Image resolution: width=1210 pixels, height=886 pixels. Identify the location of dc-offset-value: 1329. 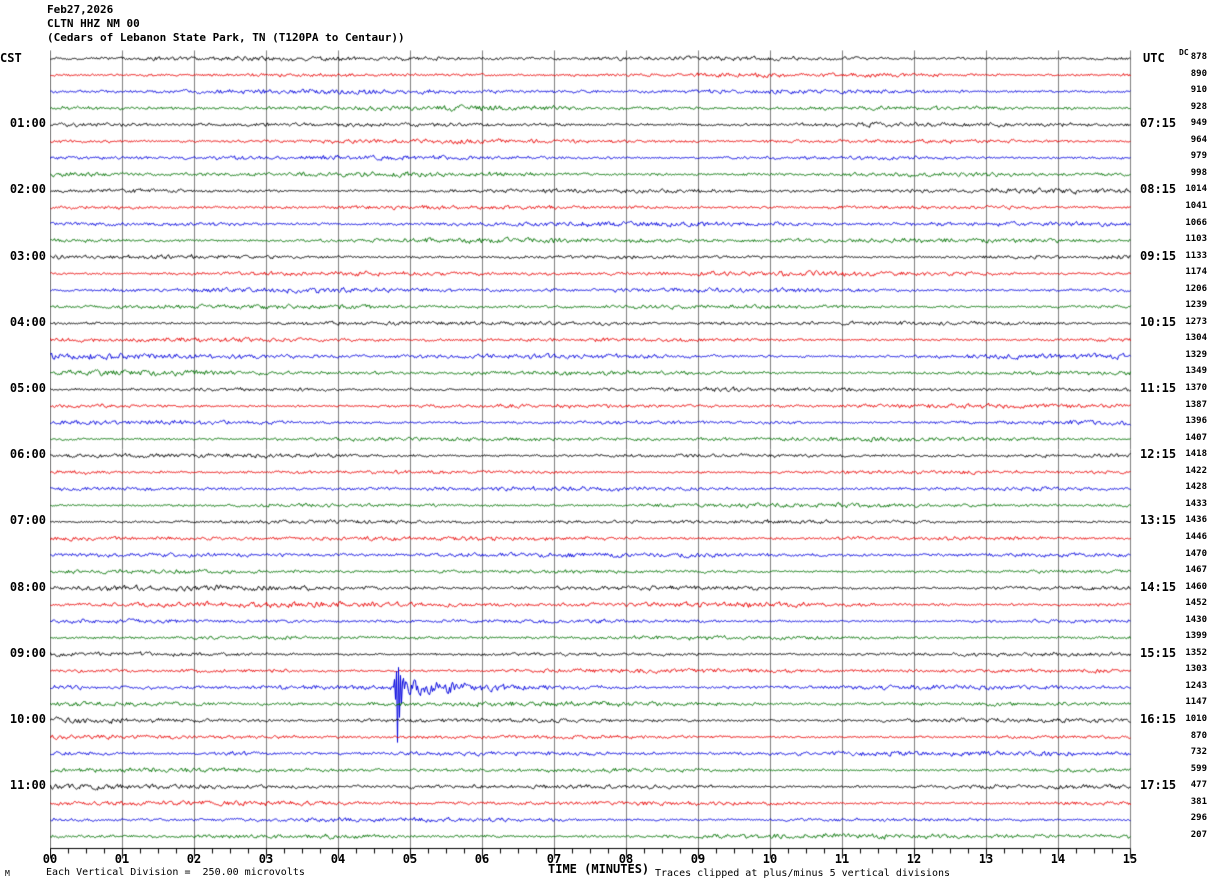
(1196, 354).